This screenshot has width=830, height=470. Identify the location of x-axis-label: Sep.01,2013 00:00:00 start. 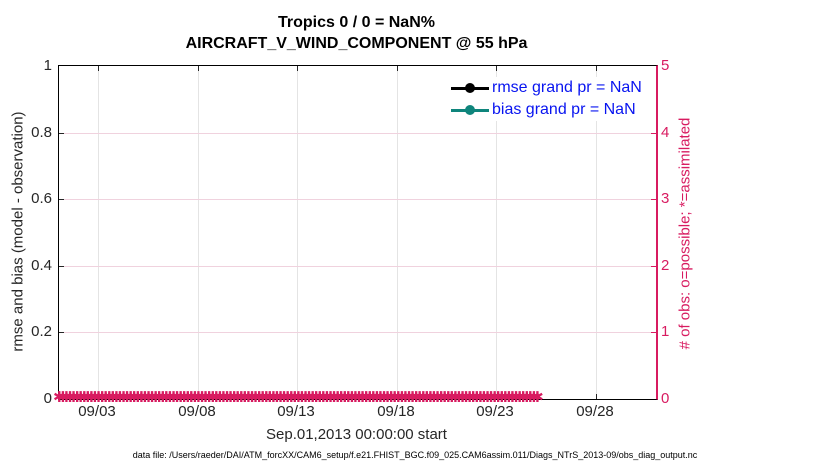
(356, 434).